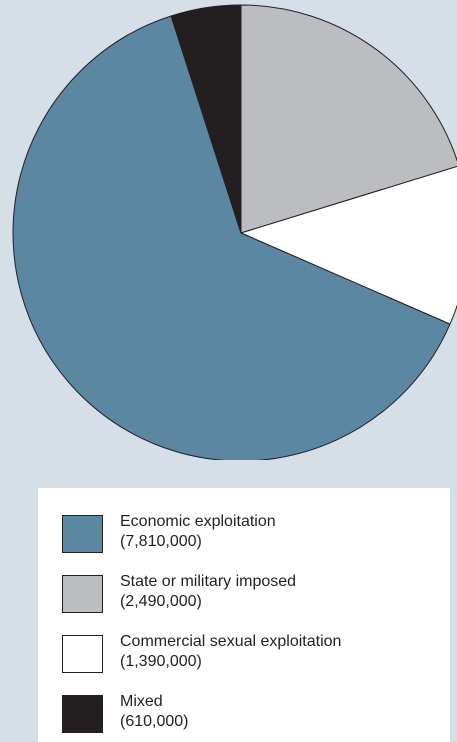 The height and width of the screenshot is (742, 457). What do you see at coordinates (252, 714) in the screenshot?
I see `legend-item-mixed: Mixed (610,000)` at bounding box center [252, 714].